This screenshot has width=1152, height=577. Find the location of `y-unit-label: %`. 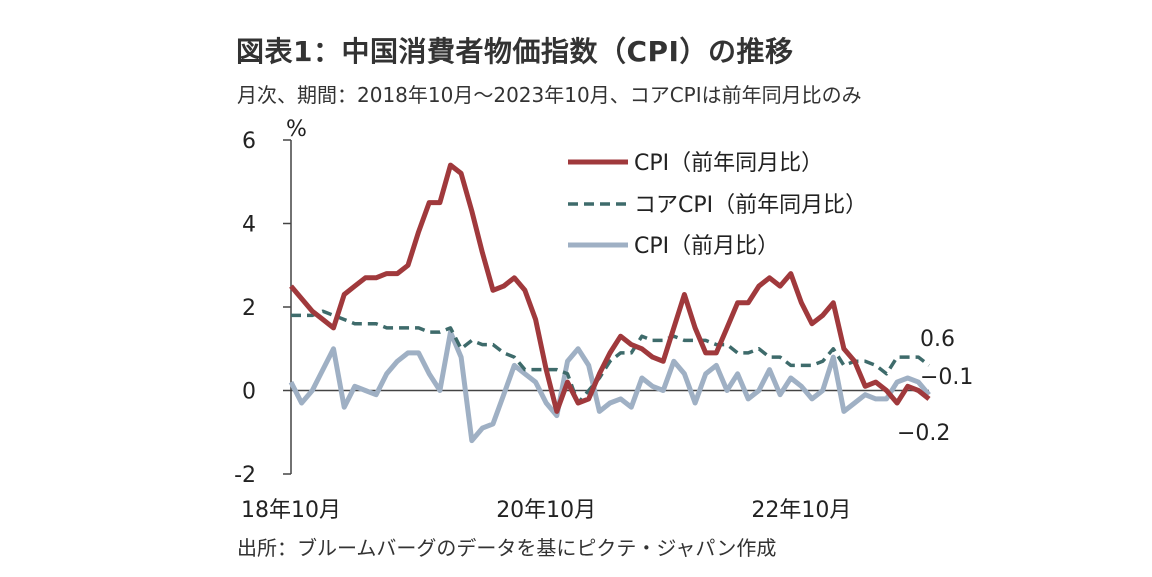

y-unit-label: % is located at coordinates (296, 129).